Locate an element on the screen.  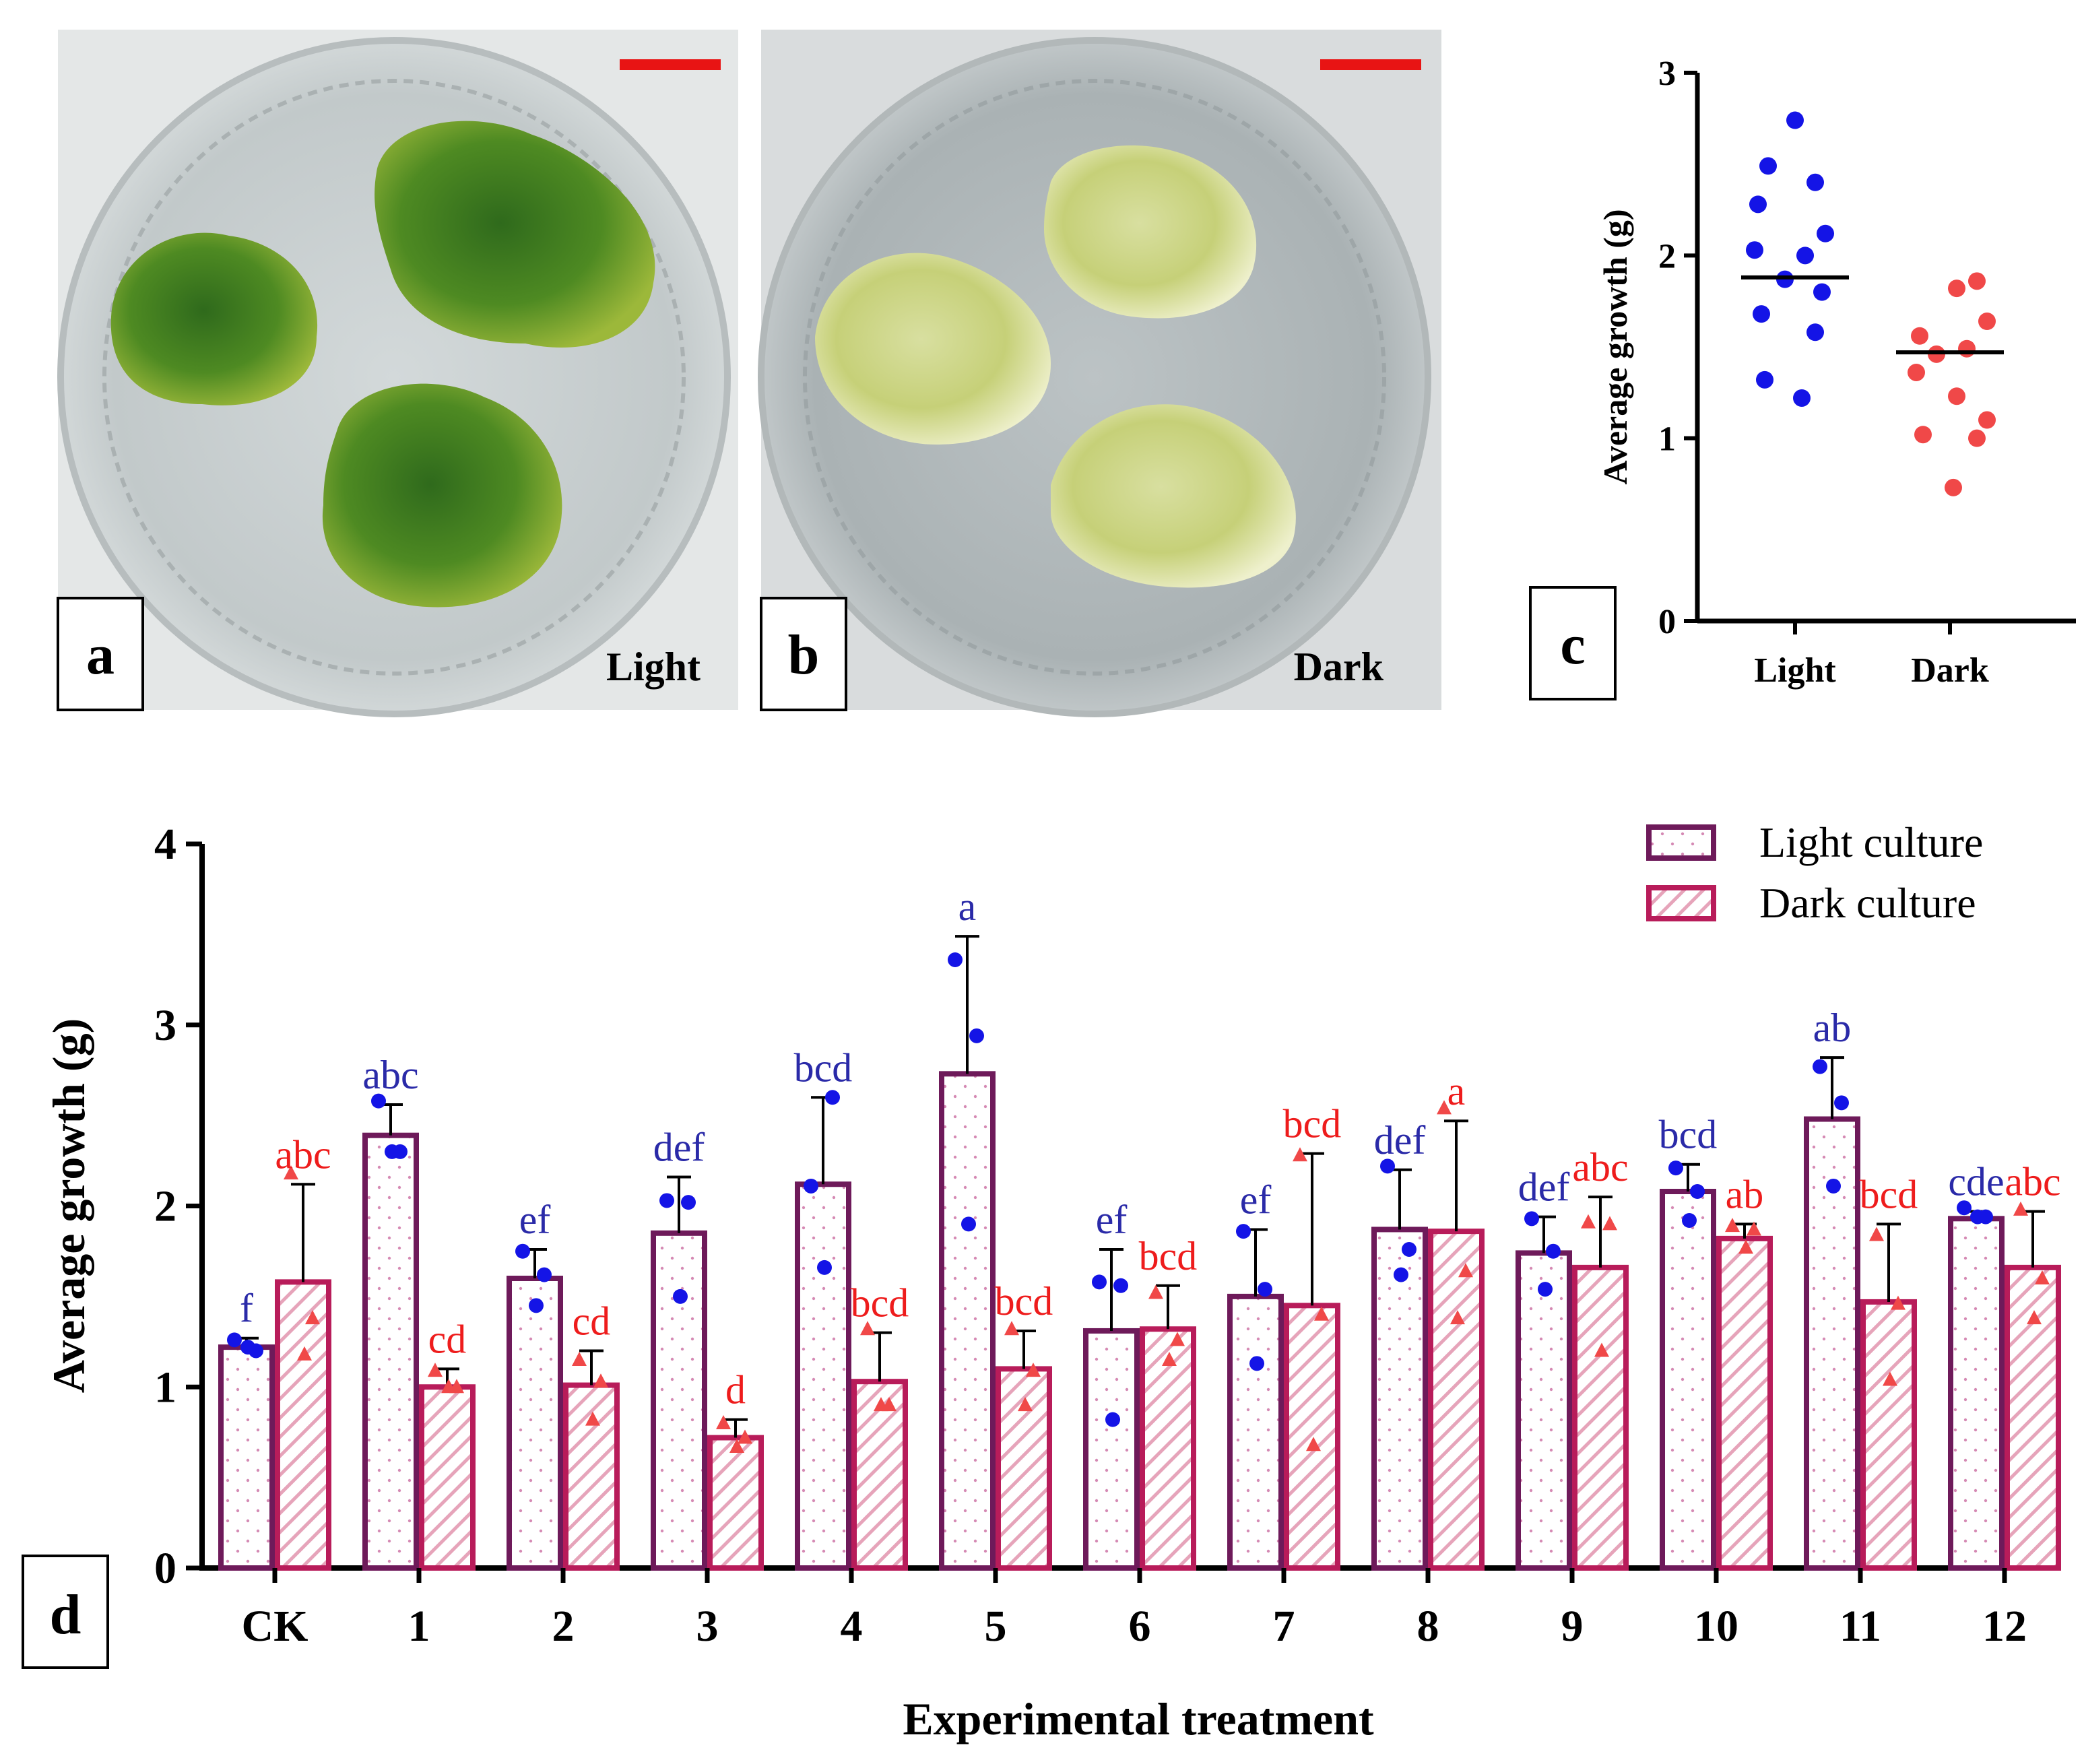
panel-letter-box-d is located at coordinates (65, 1612).